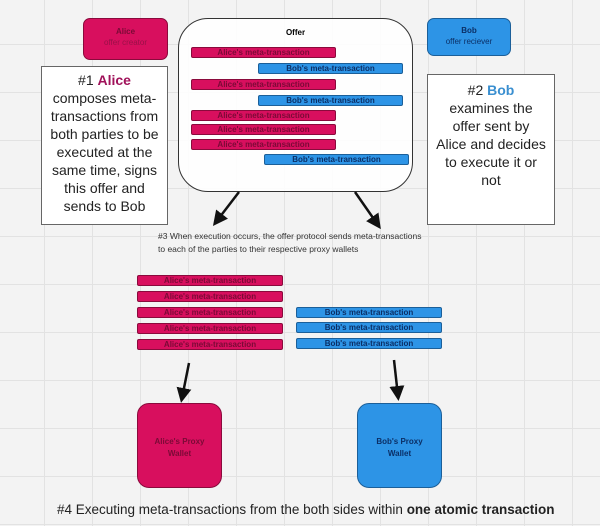 The image size is (600, 526). What do you see at coordinates (480, 509) in the screenshot?
I see `step4-bold: one atomic transaction` at bounding box center [480, 509].